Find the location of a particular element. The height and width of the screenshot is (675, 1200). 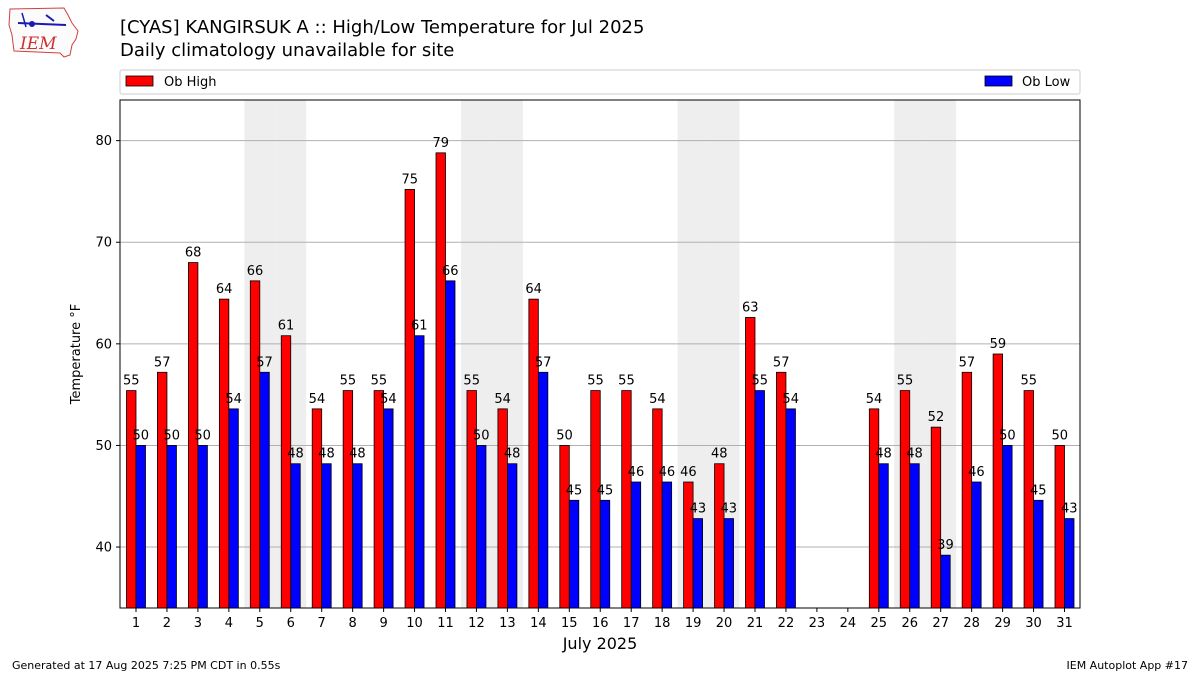

x-tick-label: 22 is located at coordinates (786, 623).